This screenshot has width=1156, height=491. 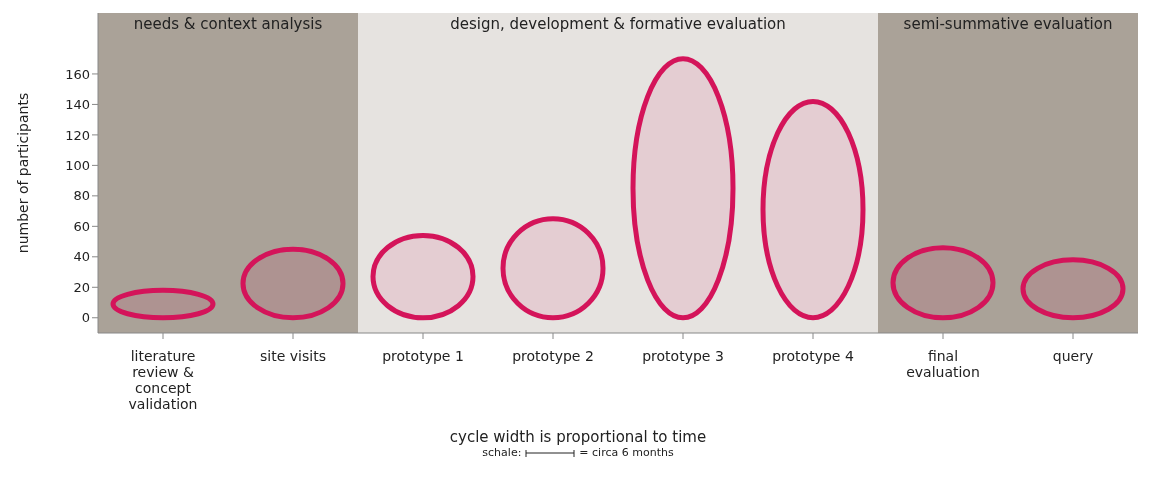 What do you see at coordinates (813, 356) in the screenshot?
I see `x-tick-label: prototype 4` at bounding box center [813, 356].